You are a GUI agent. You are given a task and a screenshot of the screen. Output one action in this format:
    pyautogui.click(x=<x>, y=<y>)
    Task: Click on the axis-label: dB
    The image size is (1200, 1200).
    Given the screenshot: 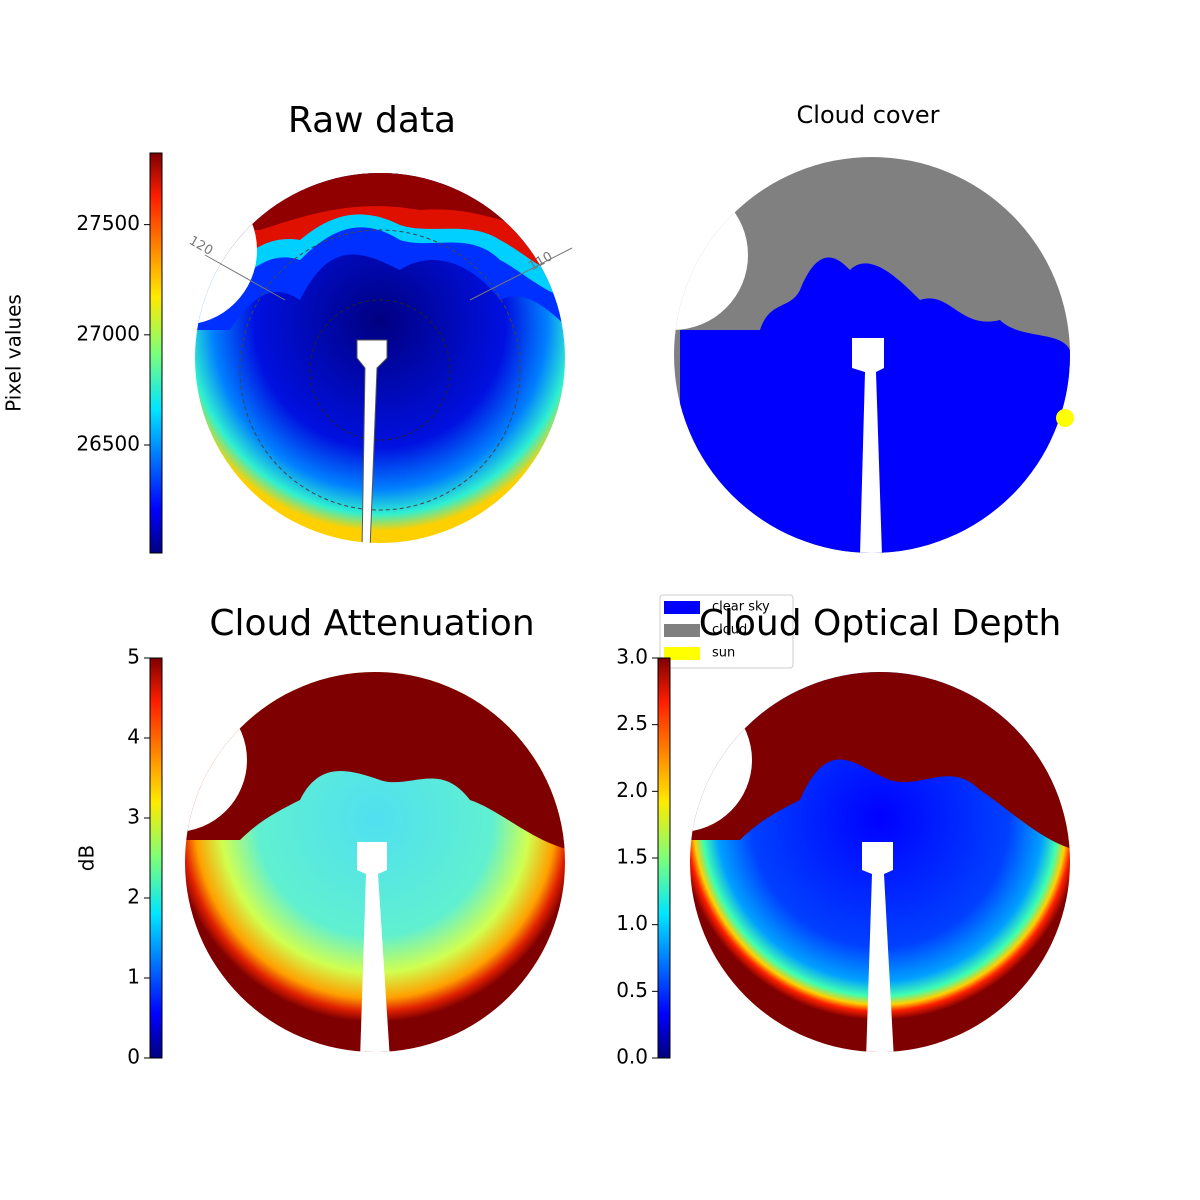 What is the action you would take?
    pyautogui.click(x=87, y=858)
    